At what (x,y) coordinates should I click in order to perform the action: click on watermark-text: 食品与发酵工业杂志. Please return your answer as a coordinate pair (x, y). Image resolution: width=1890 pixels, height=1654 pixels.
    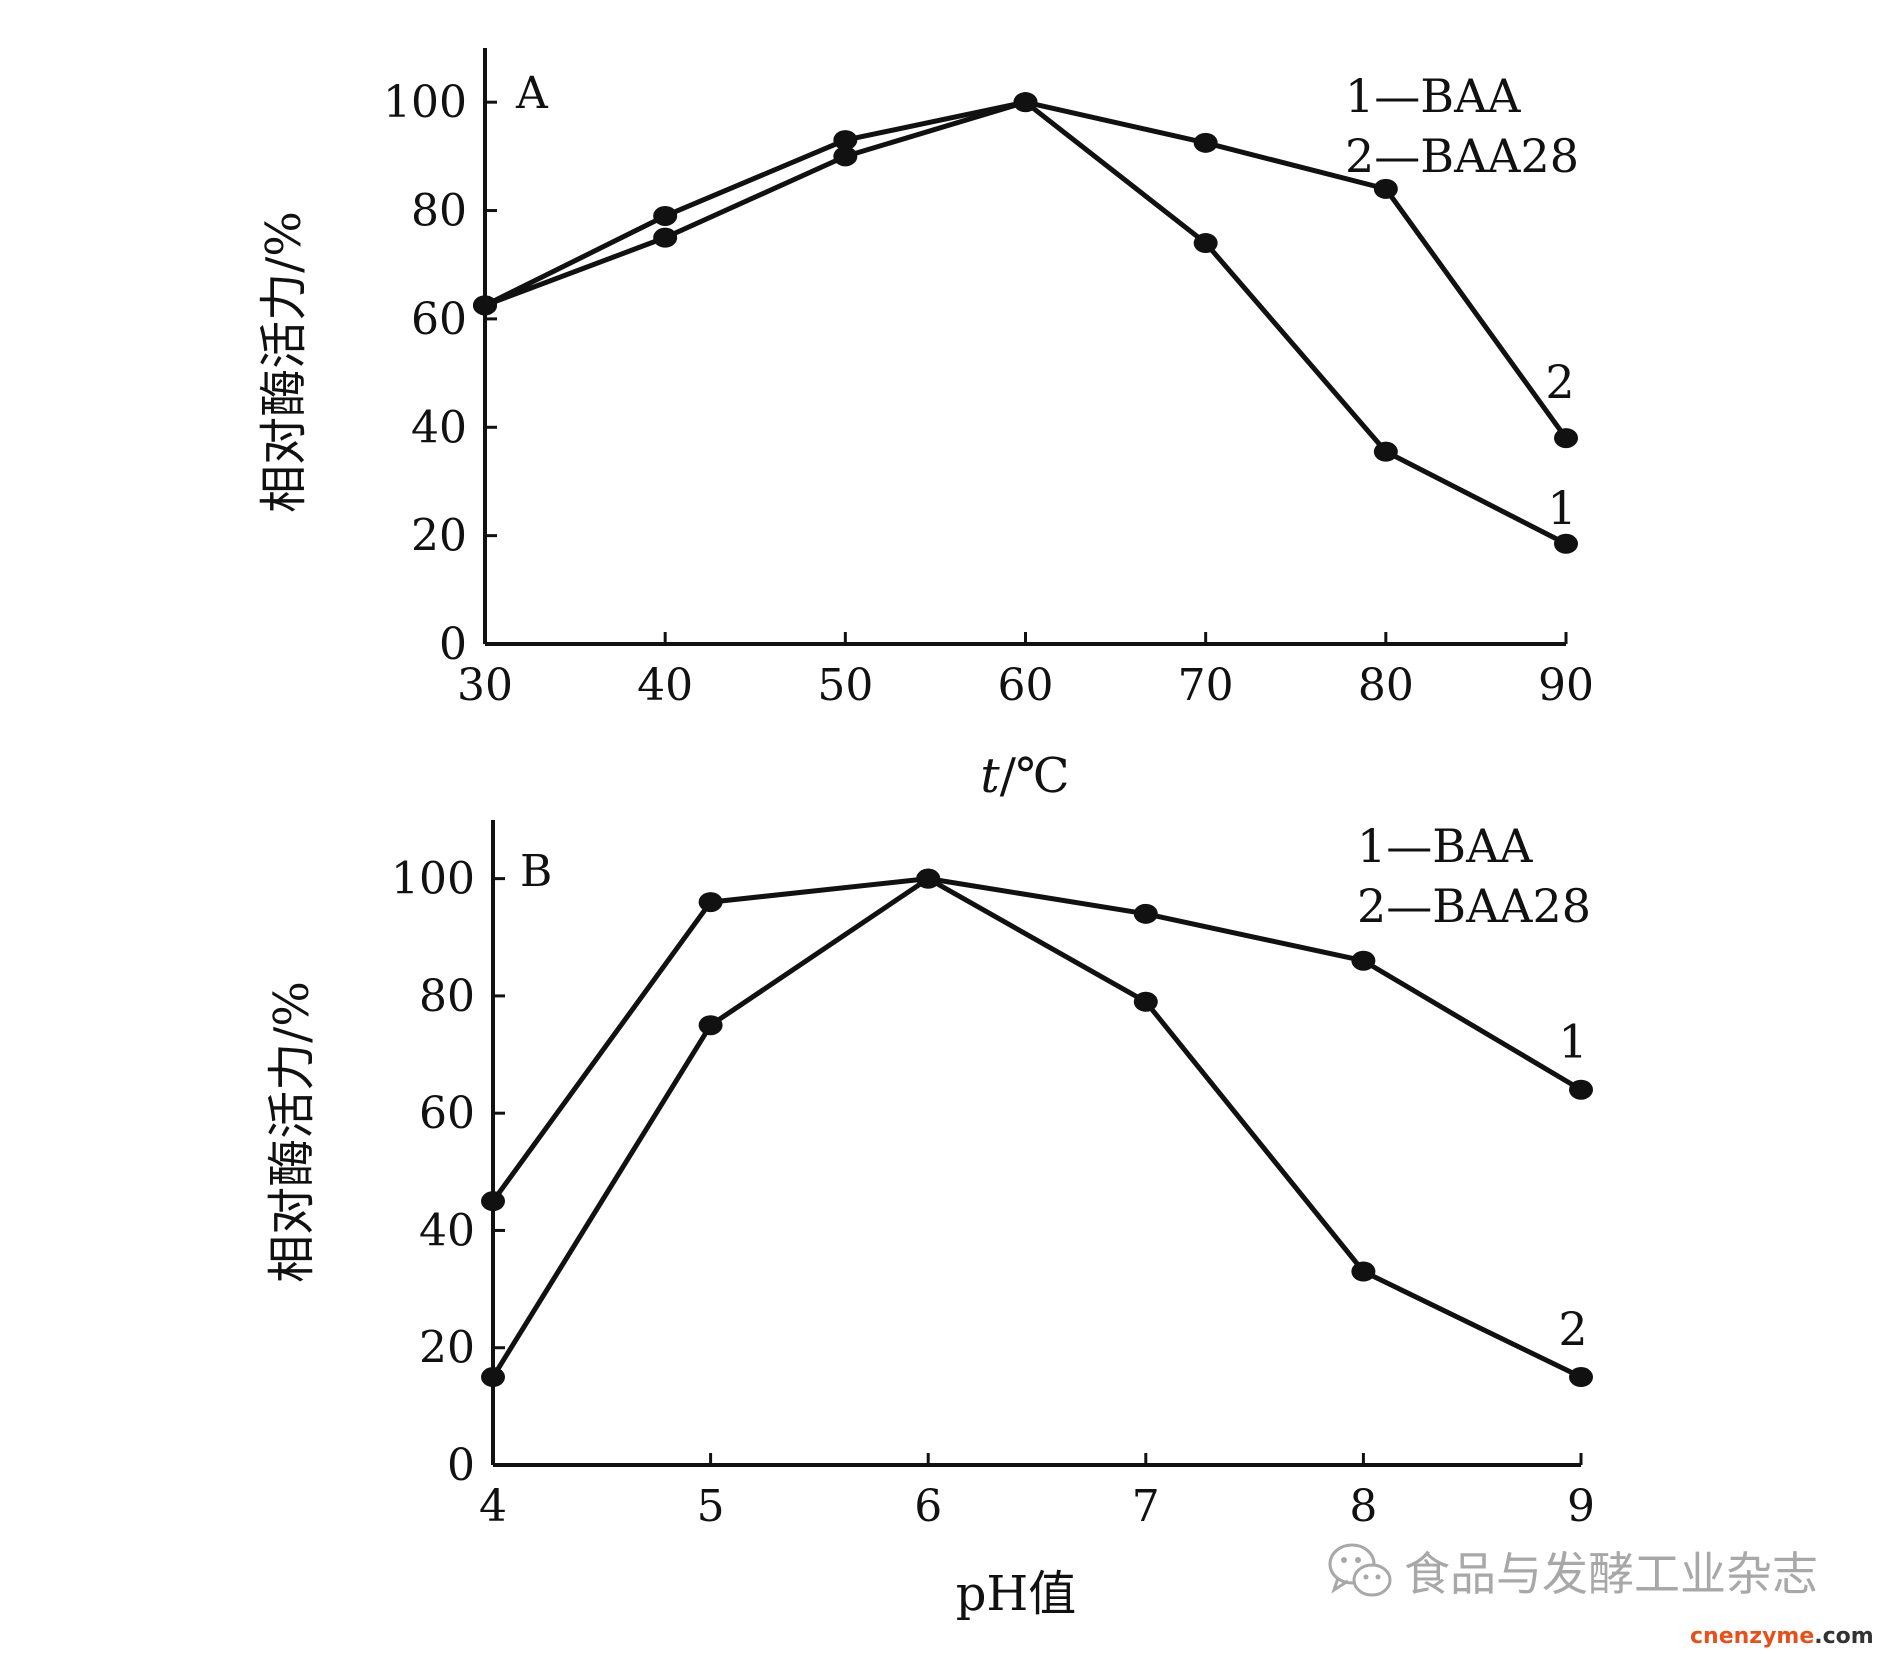
    Looking at the image, I should click on (1611, 1574).